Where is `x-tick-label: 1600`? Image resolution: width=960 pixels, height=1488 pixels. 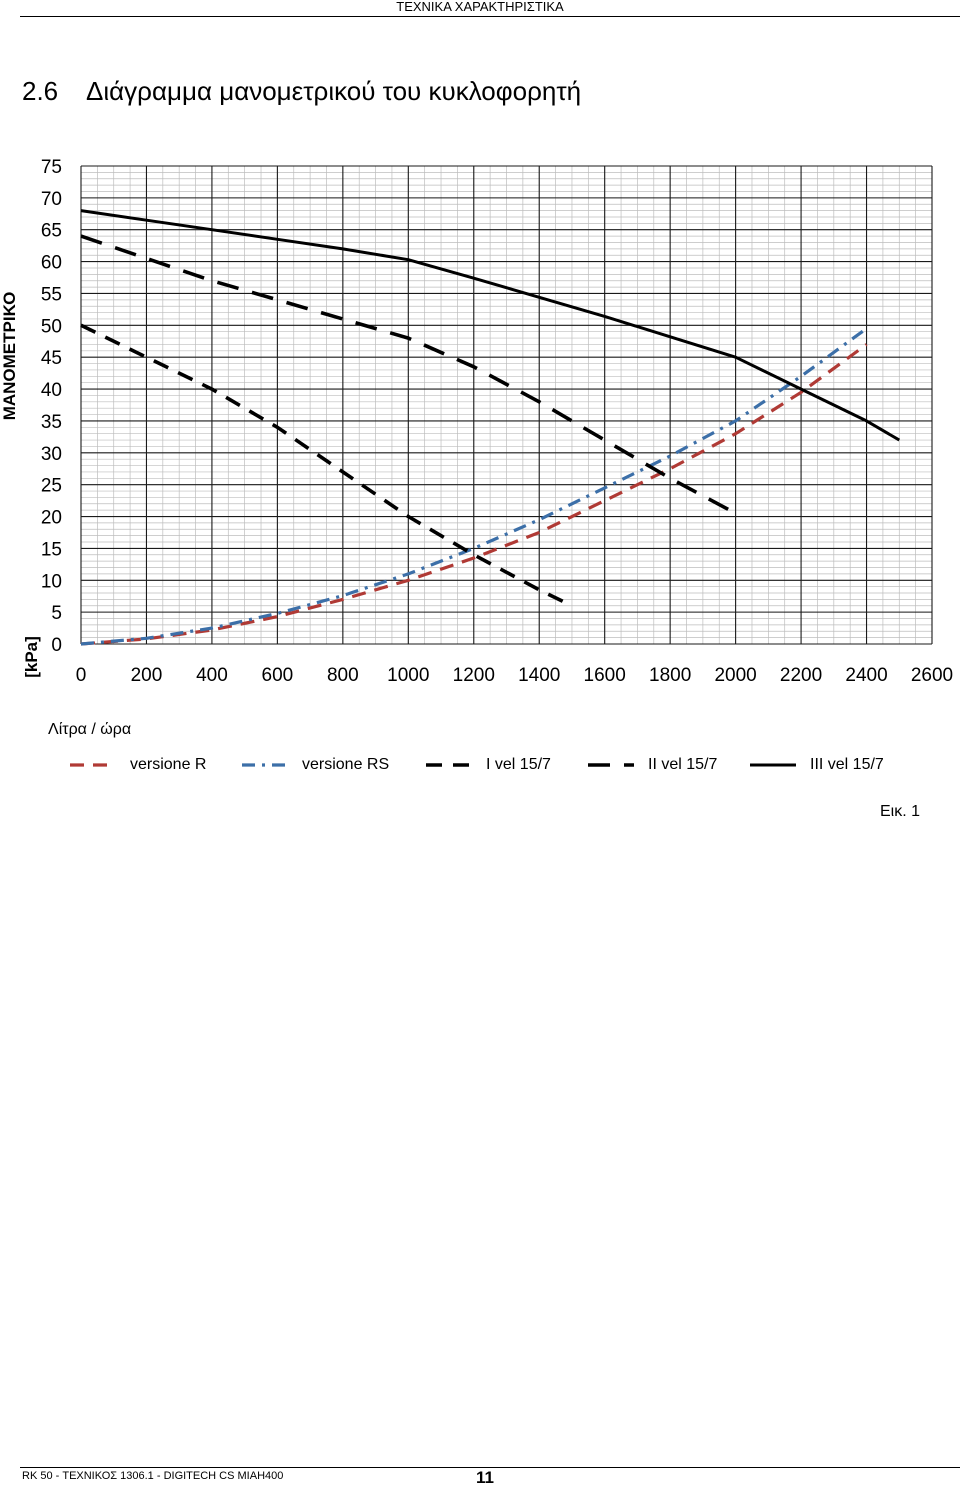
x-tick-label: 1600 is located at coordinates (605, 675).